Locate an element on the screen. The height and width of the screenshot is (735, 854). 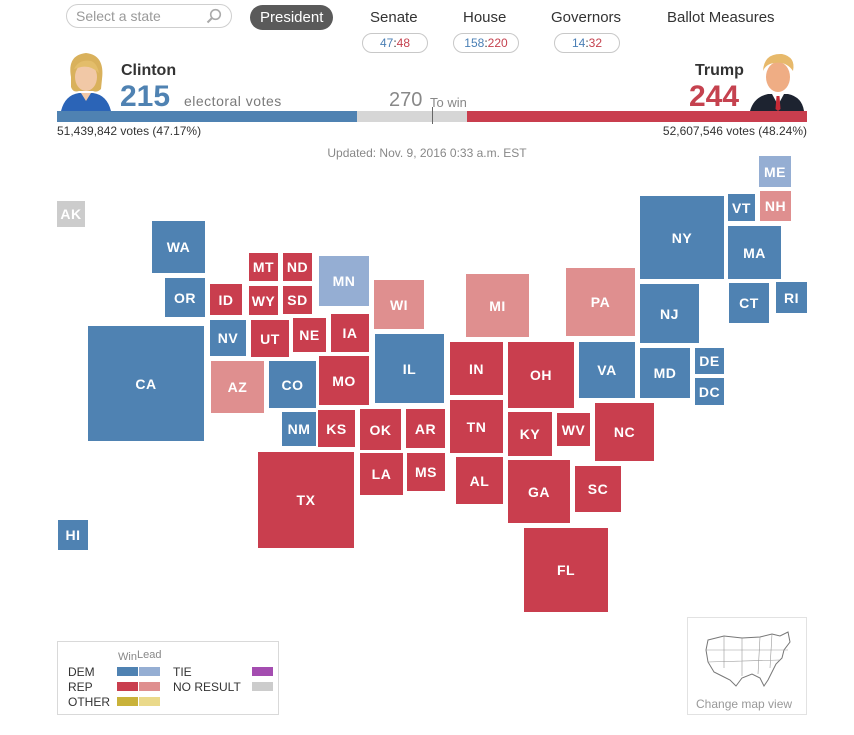
state-wi: WI is located at coordinates (399, 304).